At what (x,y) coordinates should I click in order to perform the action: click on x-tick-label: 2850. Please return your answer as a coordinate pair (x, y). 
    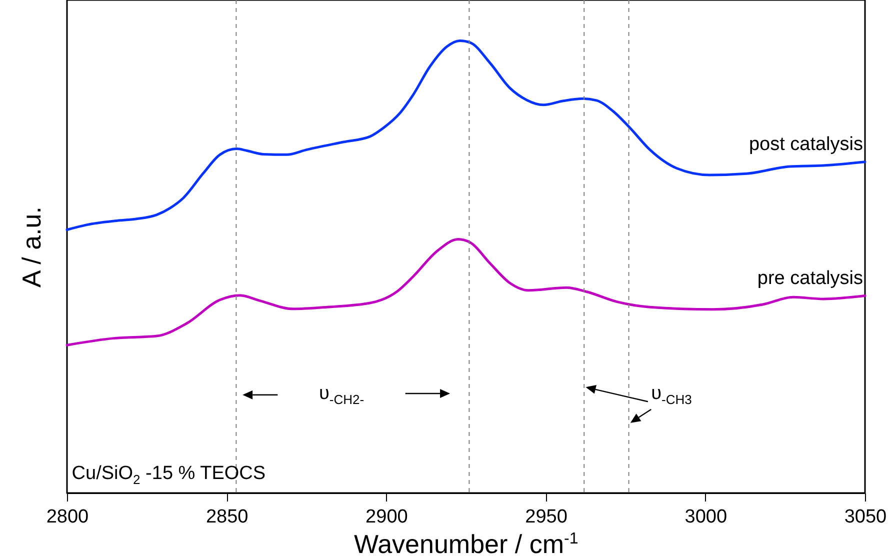
    Looking at the image, I should click on (227, 517).